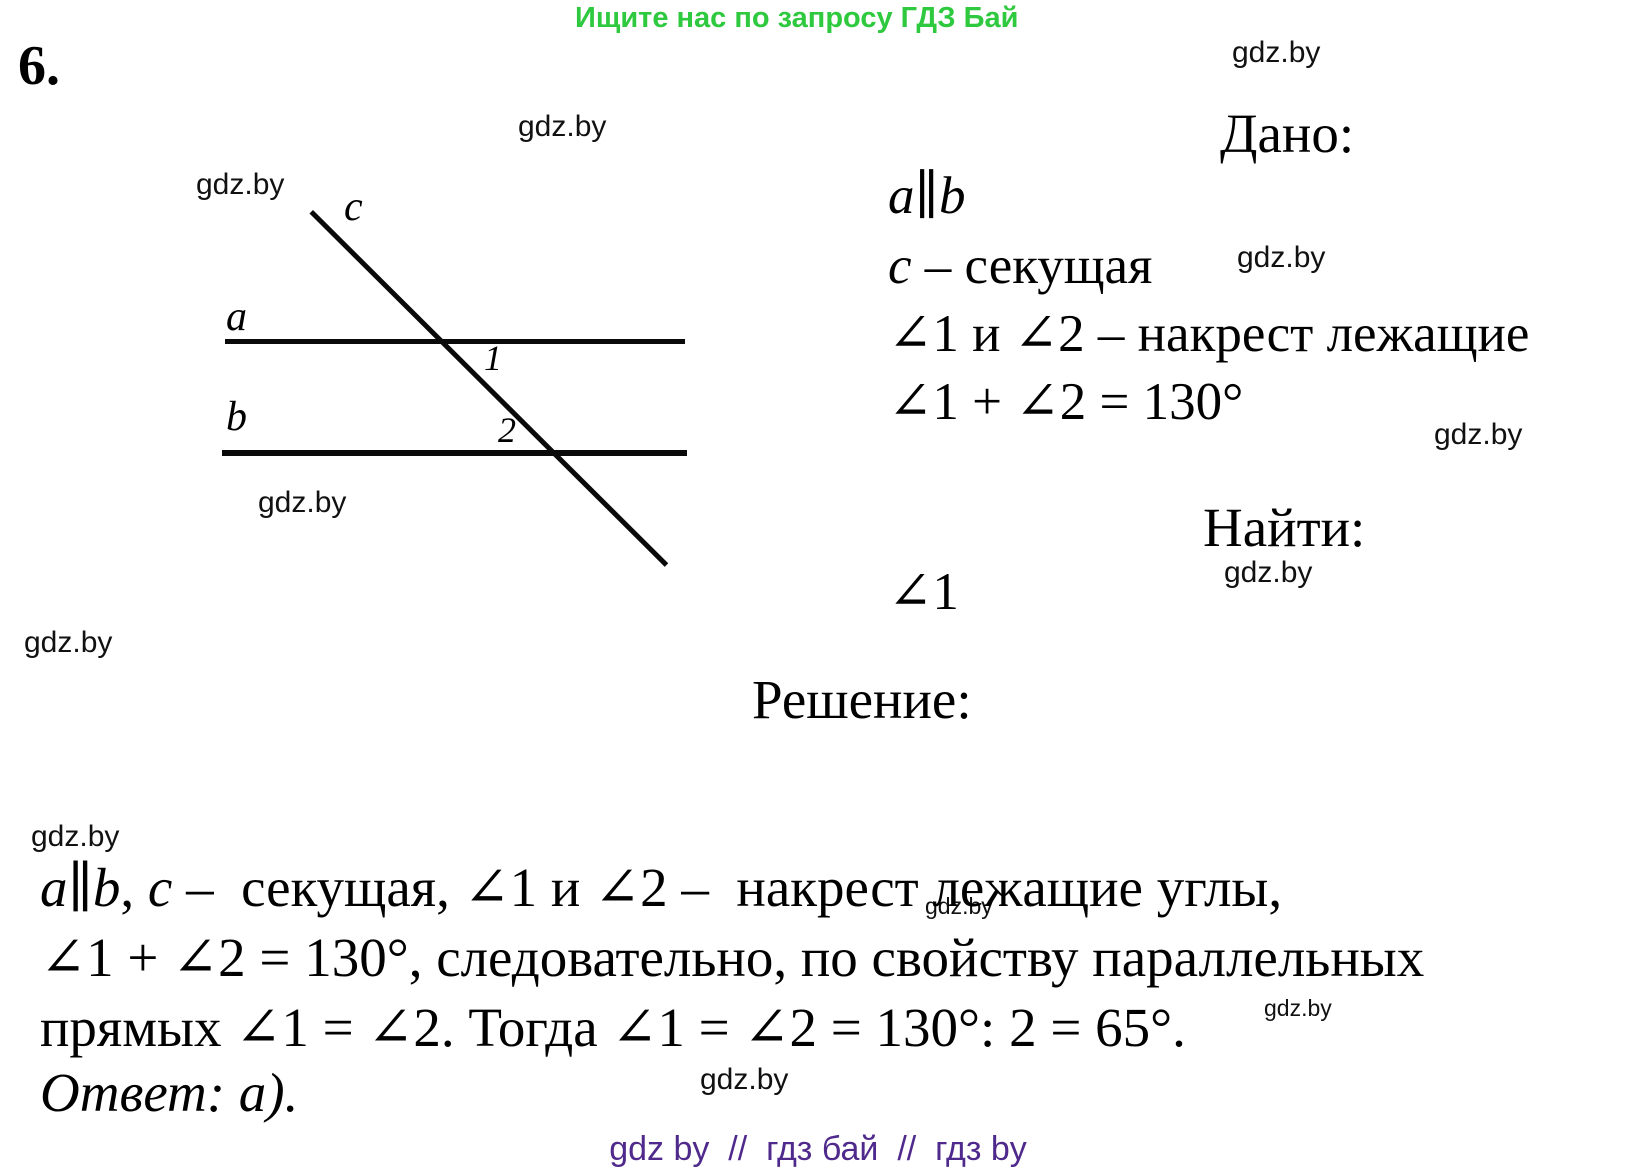 The width and height of the screenshot is (1636, 1169). I want to click on given-title: Дано:, so click(1287, 133).